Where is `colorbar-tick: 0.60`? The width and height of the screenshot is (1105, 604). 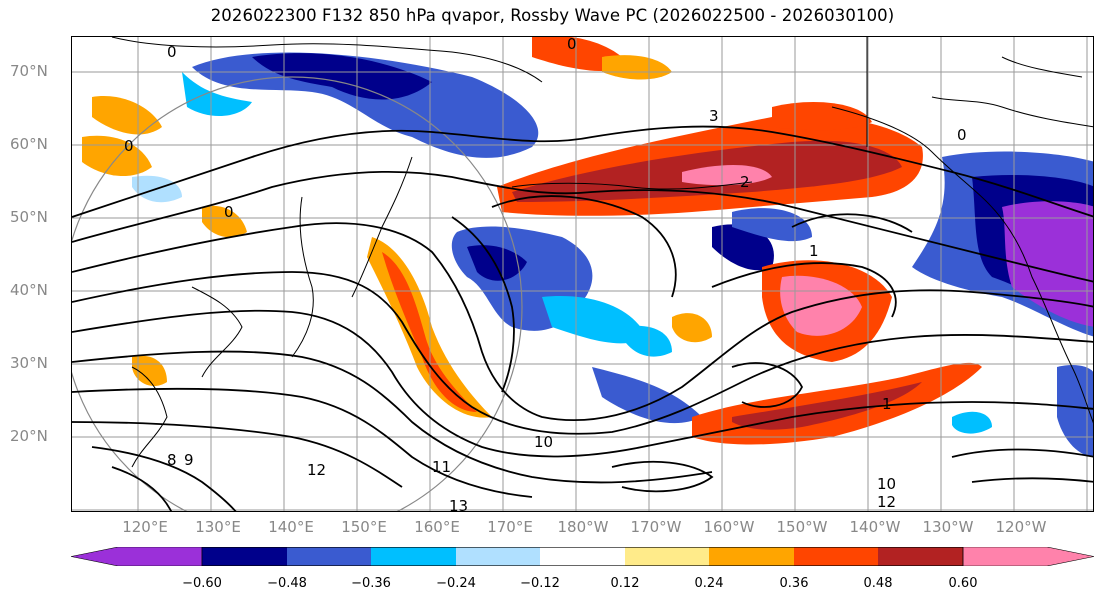
colorbar-tick: 0.60 is located at coordinates (963, 583).